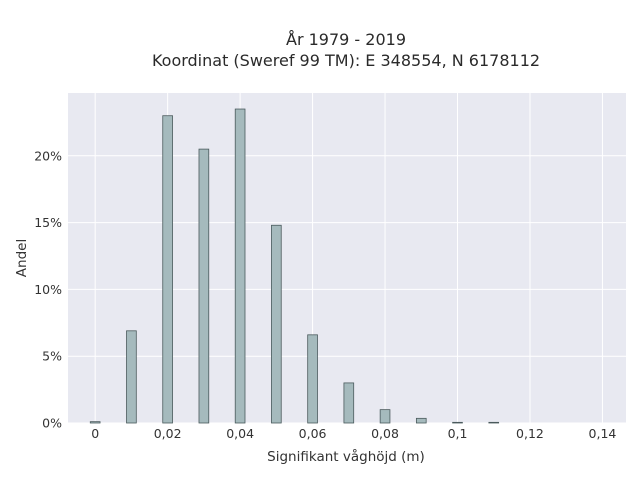 The image size is (640, 480). What do you see at coordinates (530, 433) in the screenshot?
I see `x-tick-label: 0,12` at bounding box center [530, 433].